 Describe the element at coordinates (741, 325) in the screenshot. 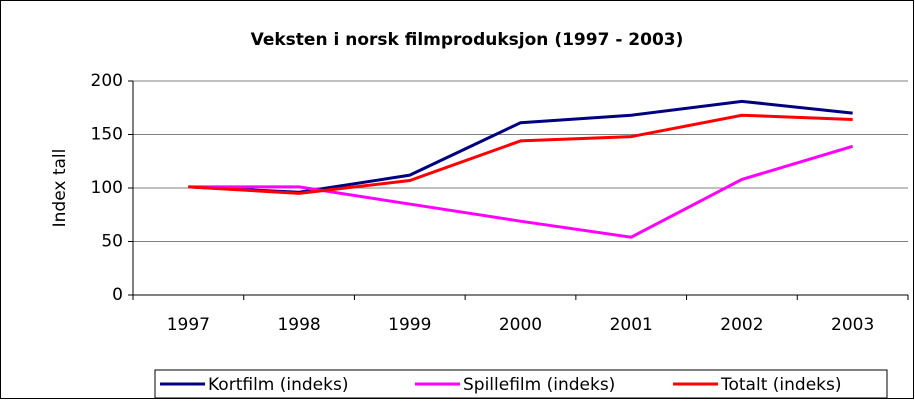

I see `x-tick-label: 2002` at that location.